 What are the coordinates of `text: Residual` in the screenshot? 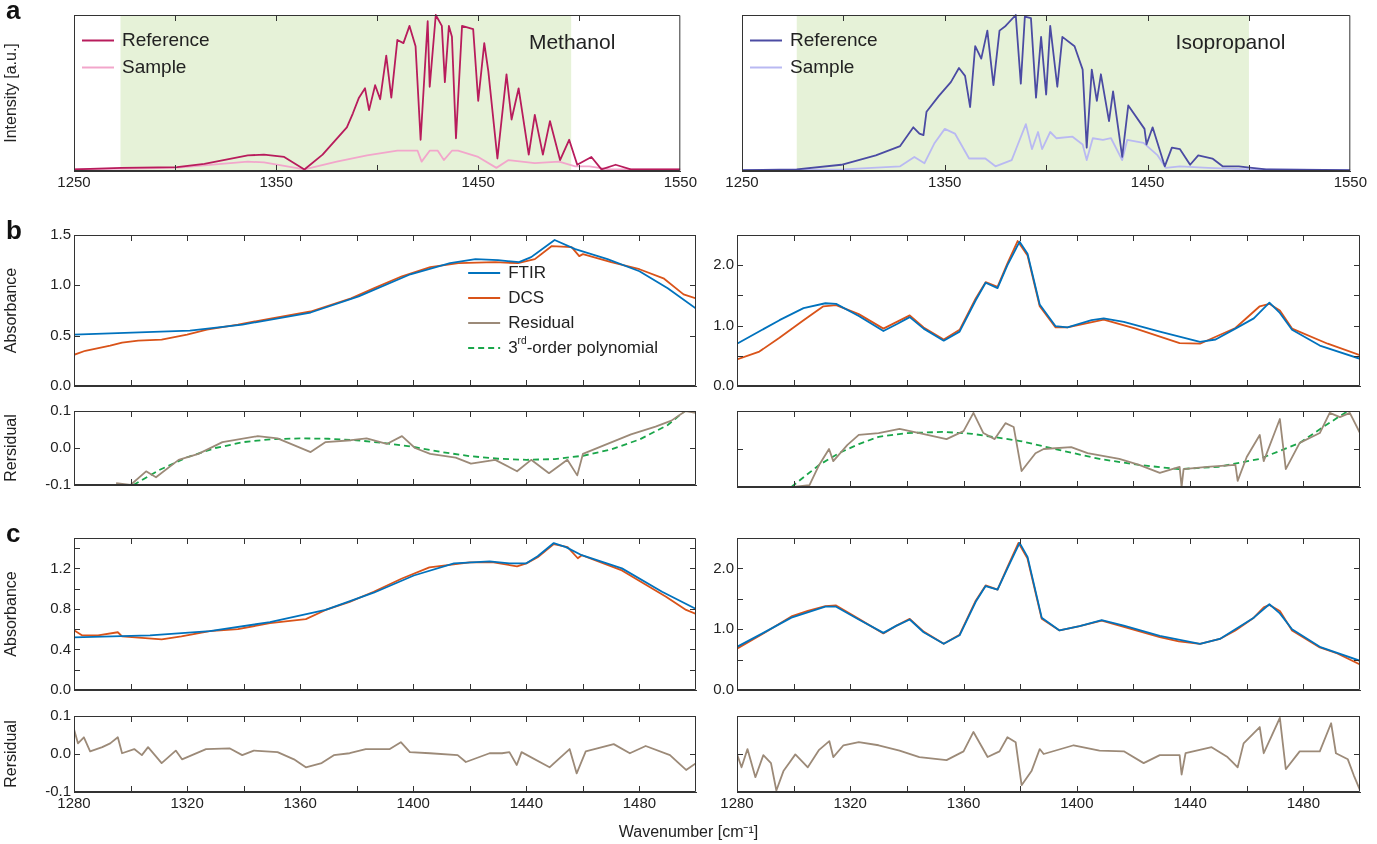 It's located at (541, 322).